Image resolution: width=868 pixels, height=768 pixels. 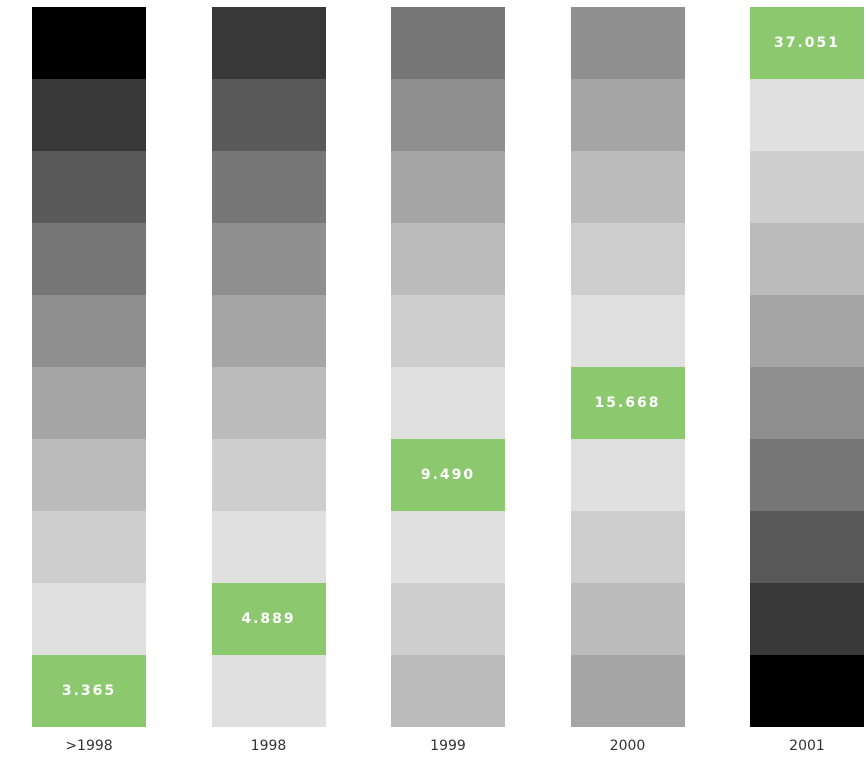 What do you see at coordinates (448, 475) in the screenshot?
I see `value-cell: 9.490` at bounding box center [448, 475].